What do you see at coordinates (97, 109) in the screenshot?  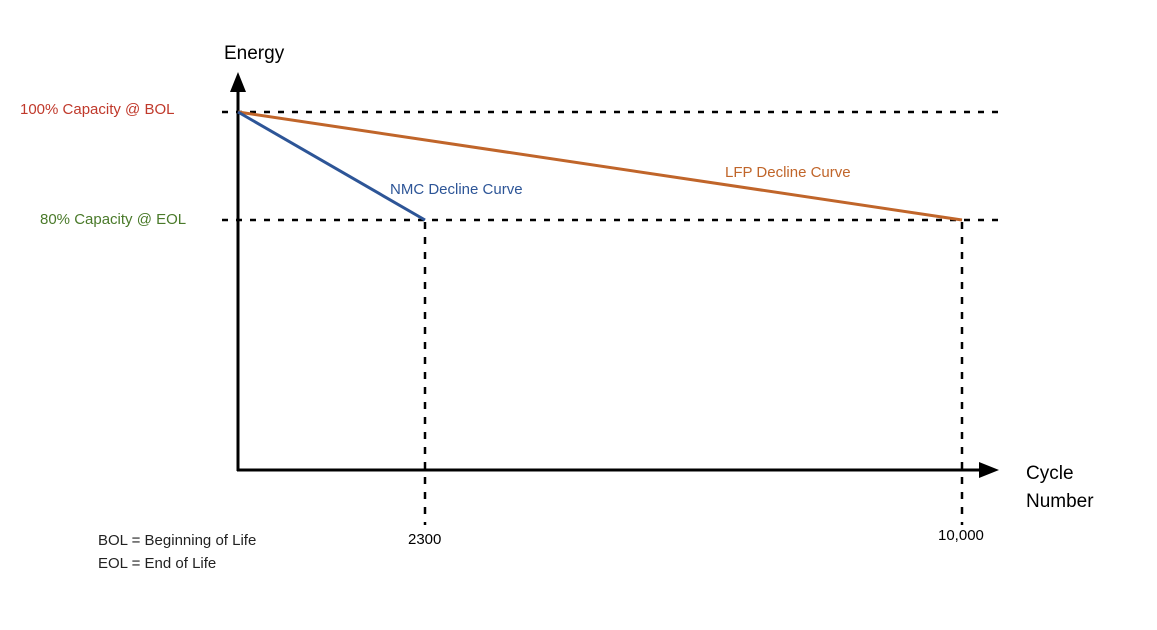 I see `bol-level-label: 100% Capacity @ BOL` at bounding box center [97, 109].